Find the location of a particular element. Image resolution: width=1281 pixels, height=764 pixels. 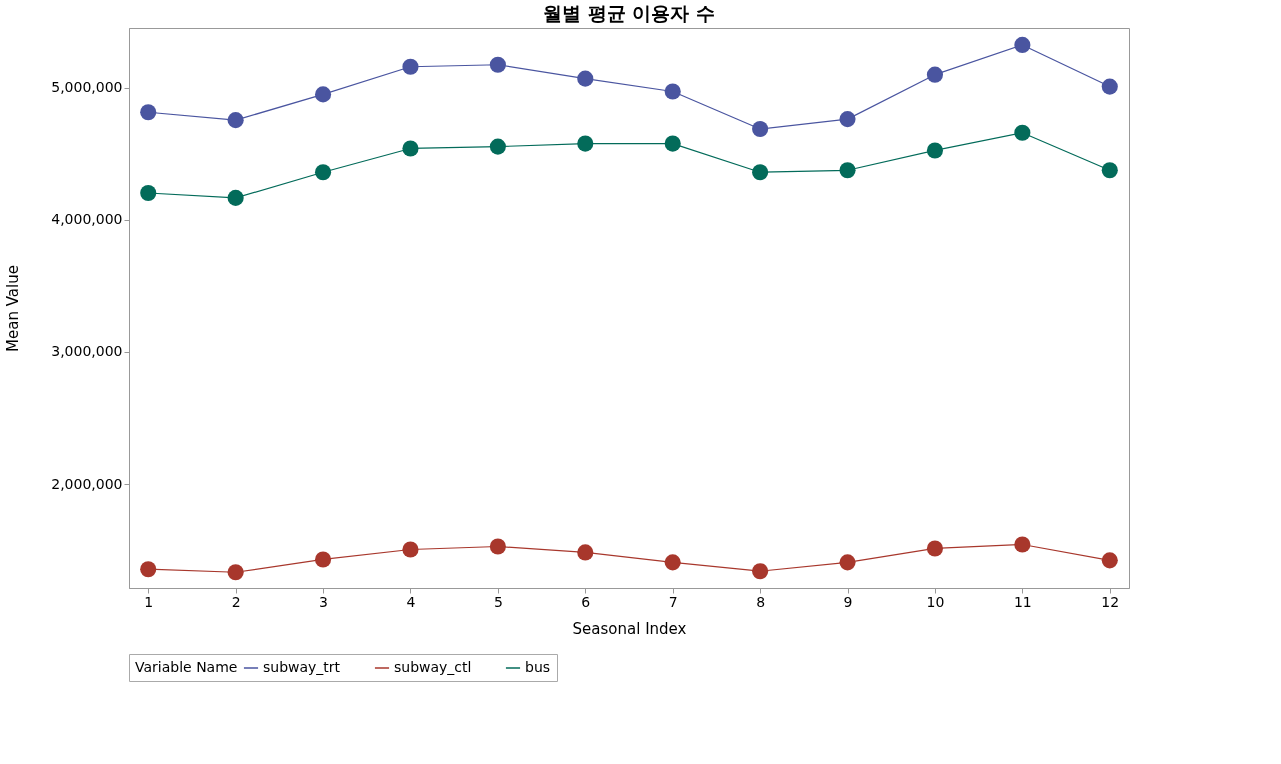

legend-label: subway_ctl is located at coordinates (433, 667).